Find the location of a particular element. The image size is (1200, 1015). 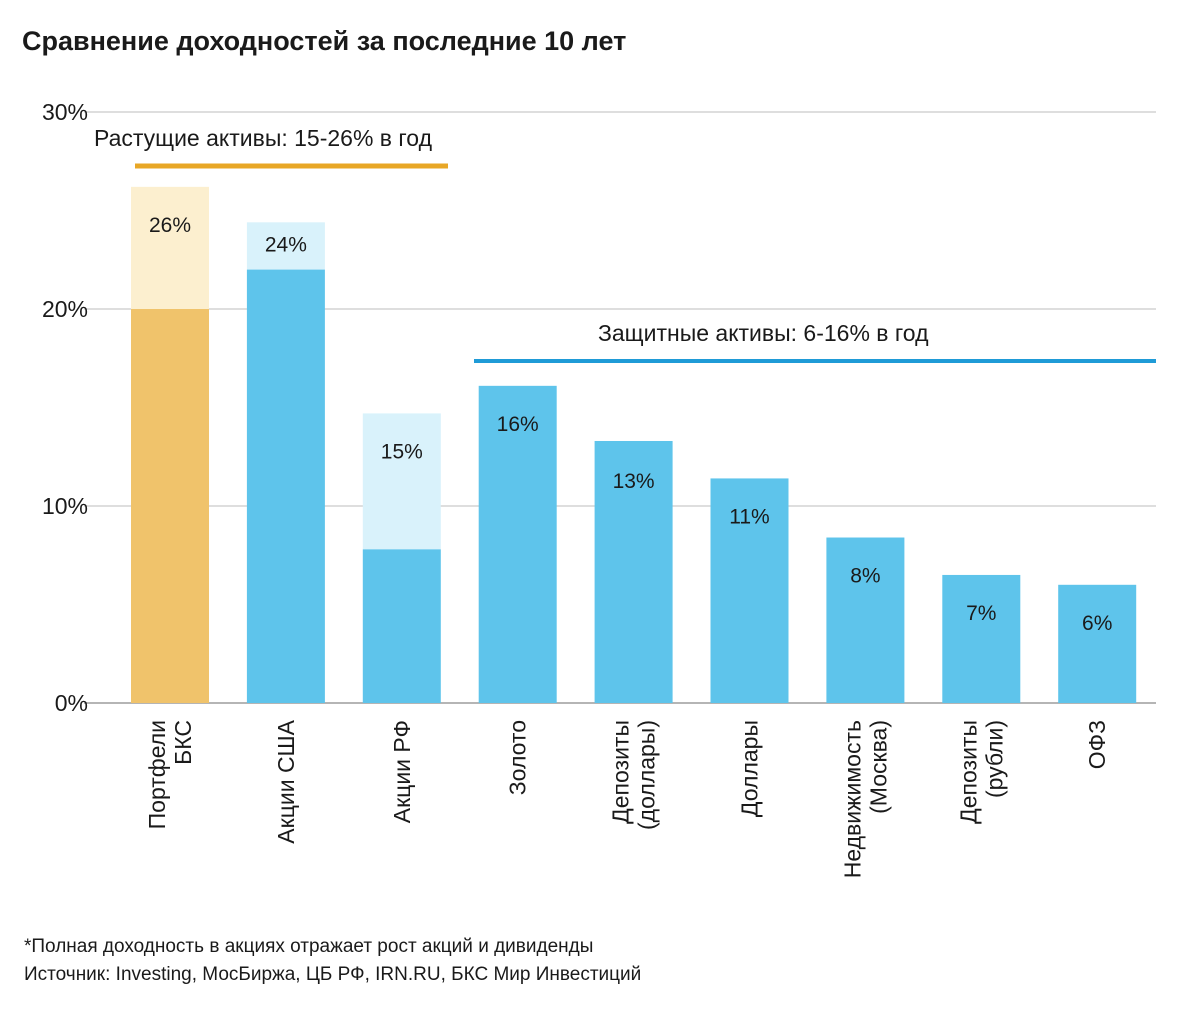

y-tick-label: 10% is located at coordinates (65, 506).